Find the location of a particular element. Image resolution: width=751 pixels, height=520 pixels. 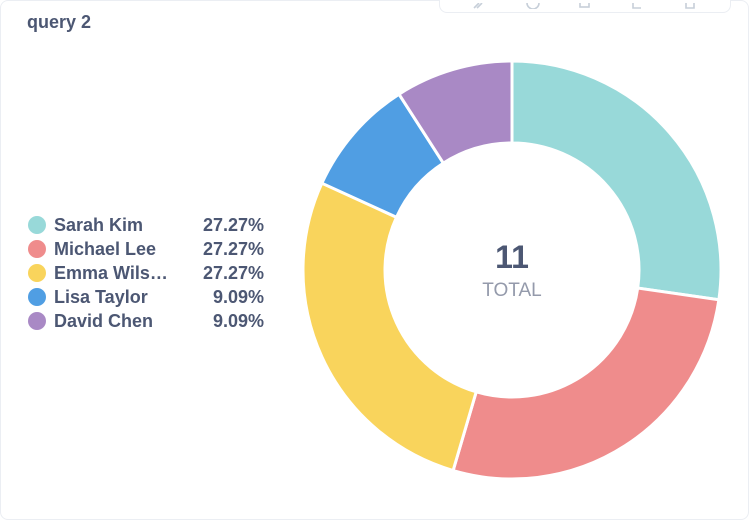

center-total-label: TOTAL is located at coordinates (512, 290).